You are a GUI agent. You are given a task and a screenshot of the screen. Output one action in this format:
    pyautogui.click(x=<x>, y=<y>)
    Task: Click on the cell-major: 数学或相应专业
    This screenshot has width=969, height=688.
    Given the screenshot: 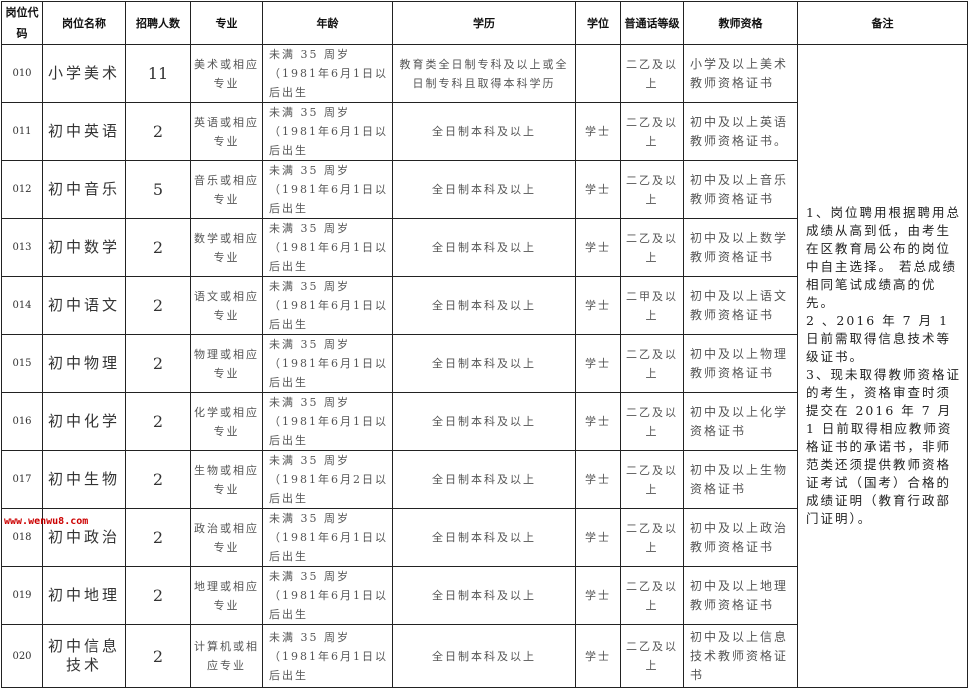 What is the action you would take?
    pyautogui.click(x=226, y=247)
    